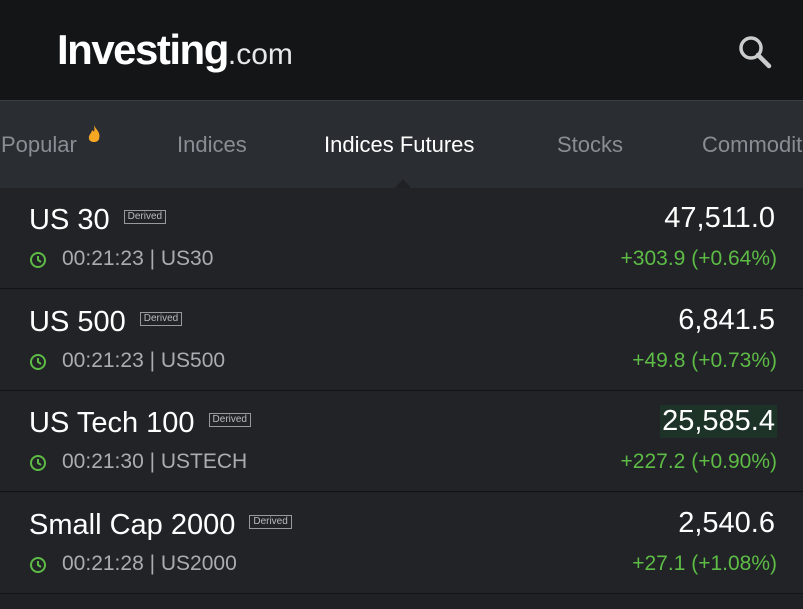  What do you see at coordinates (726, 319) in the screenshot?
I see `price: 6,841.5` at bounding box center [726, 319].